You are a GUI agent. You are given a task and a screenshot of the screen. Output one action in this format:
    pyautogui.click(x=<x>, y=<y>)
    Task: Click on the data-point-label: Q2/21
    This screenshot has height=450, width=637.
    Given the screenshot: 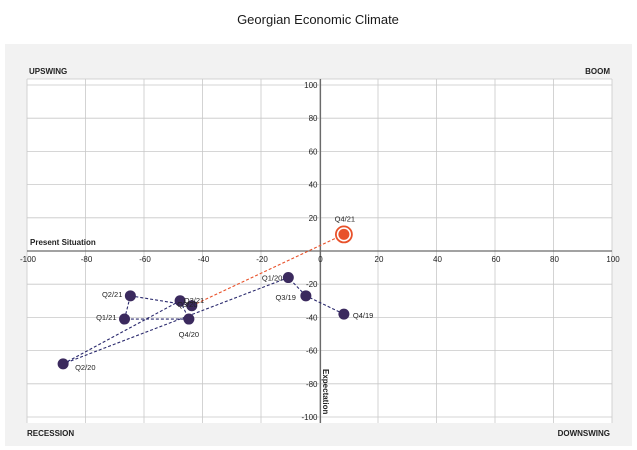 What is the action you would take?
    pyautogui.click(x=112, y=294)
    